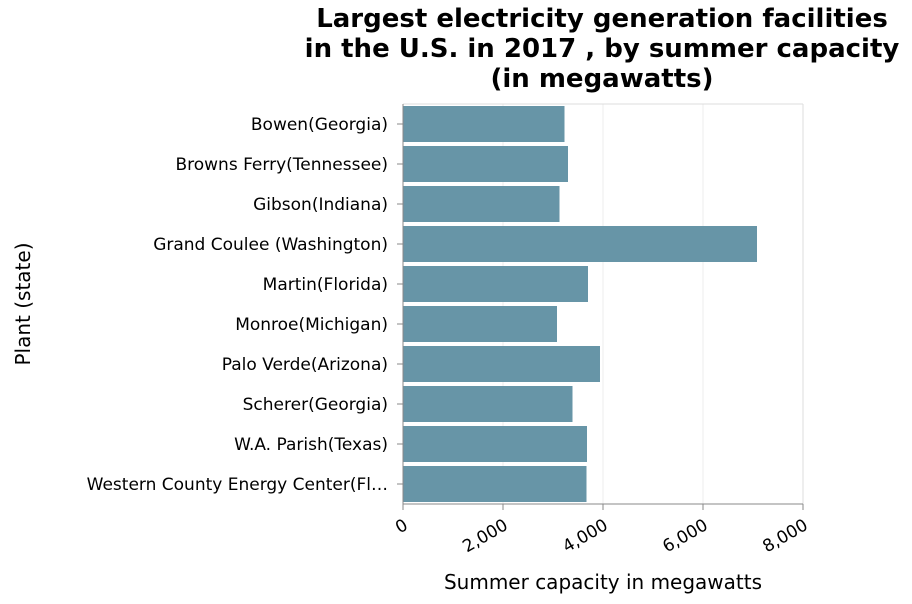 This screenshot has width=912, height=604. What do you see at coordinates (319, 125) in the screenshot?
I see `y-tick-label-0: Bowen(Georgia)` at bounding box center [319, 125].